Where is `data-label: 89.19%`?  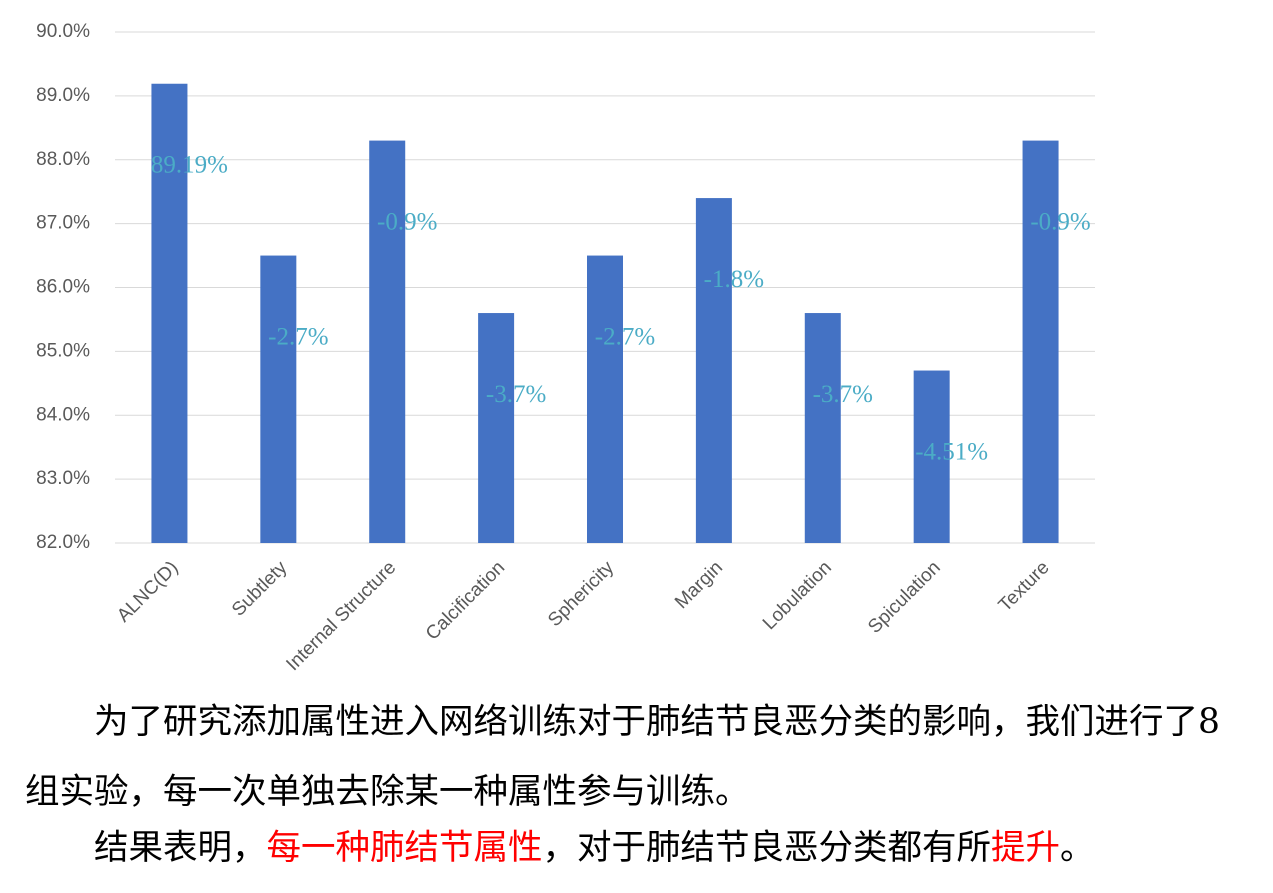
data-label: 89.19% is located at coordinates (189, 164).